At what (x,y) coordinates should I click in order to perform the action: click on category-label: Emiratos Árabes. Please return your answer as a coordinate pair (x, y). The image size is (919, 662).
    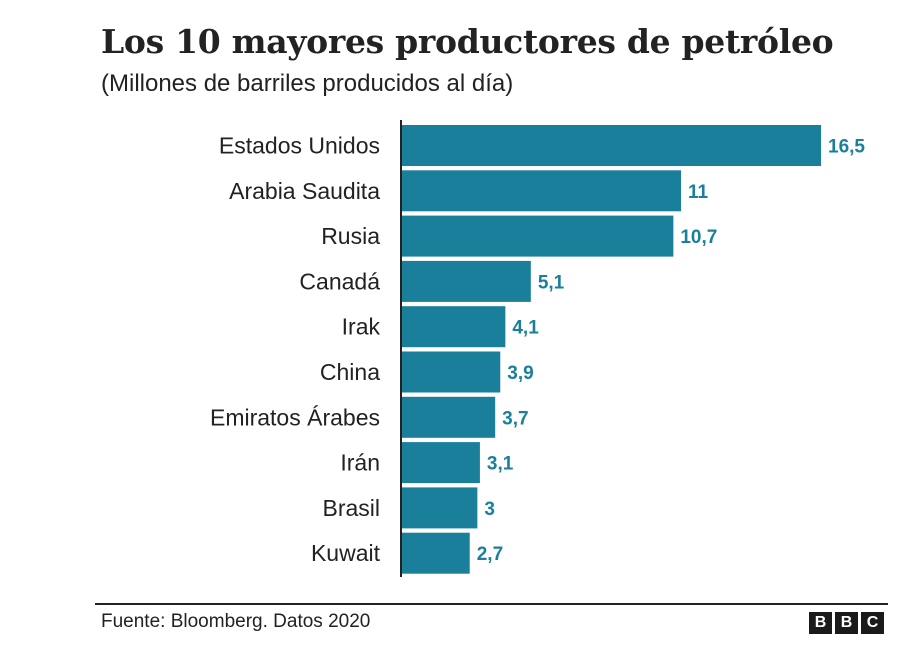
    Looking at the image, I should click on (295, 417).